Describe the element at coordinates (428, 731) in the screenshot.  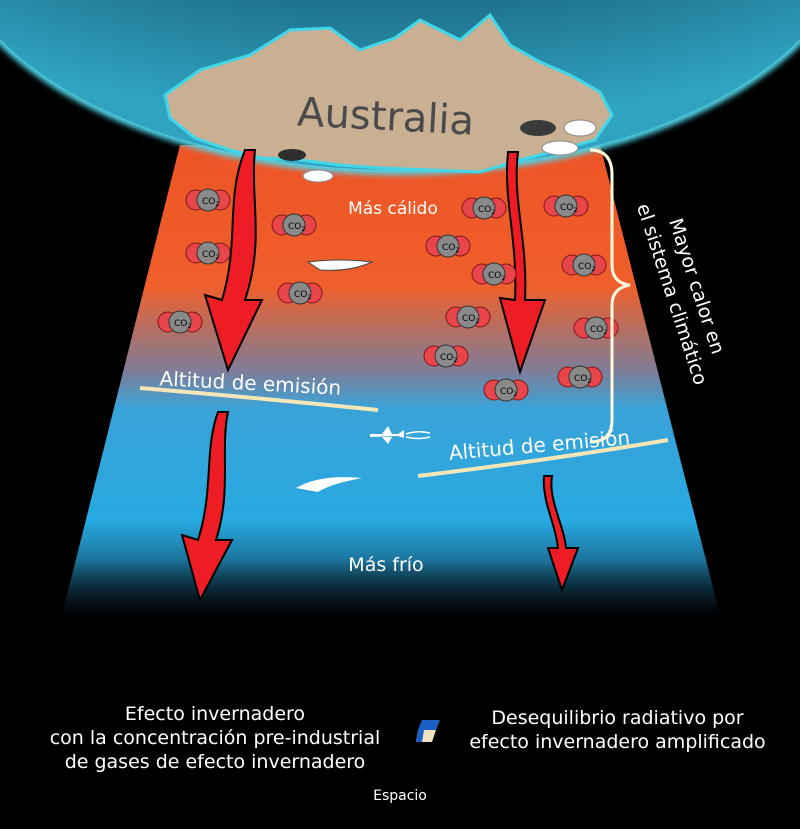
I see `legend-swatch-icon` at that location.